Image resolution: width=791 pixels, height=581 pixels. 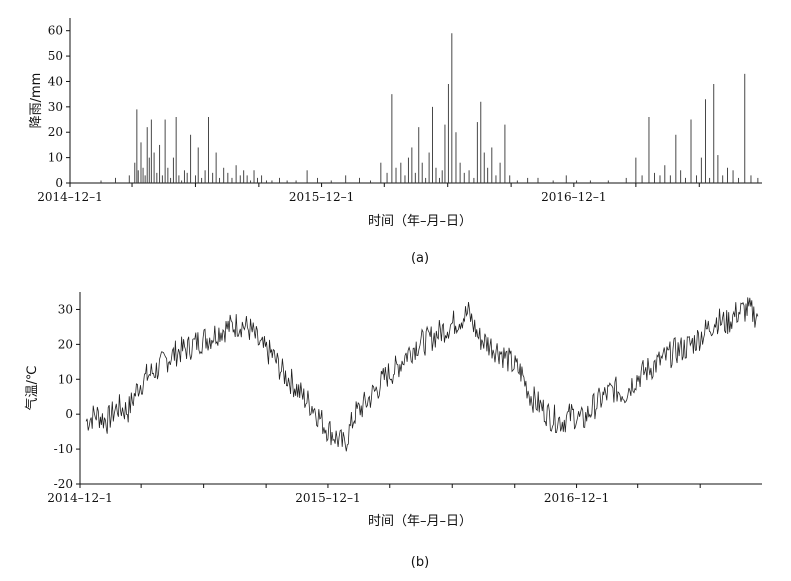 What do you see at coordinates (327, 498) in the screenshot?
I see `temperature-x-tick-label: 2015–12–1` at bounding box center [327, 498].